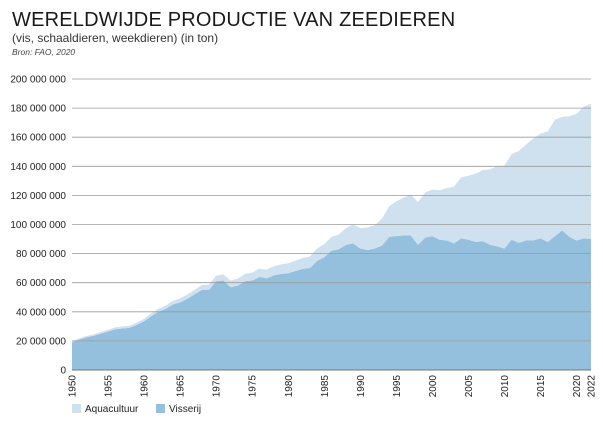 The image size is (603, 427). What do you see at coordinates (41, 283) in the screenshot?
I see `y-tick-label: 60 000 000` at bounding box center [41, 283].